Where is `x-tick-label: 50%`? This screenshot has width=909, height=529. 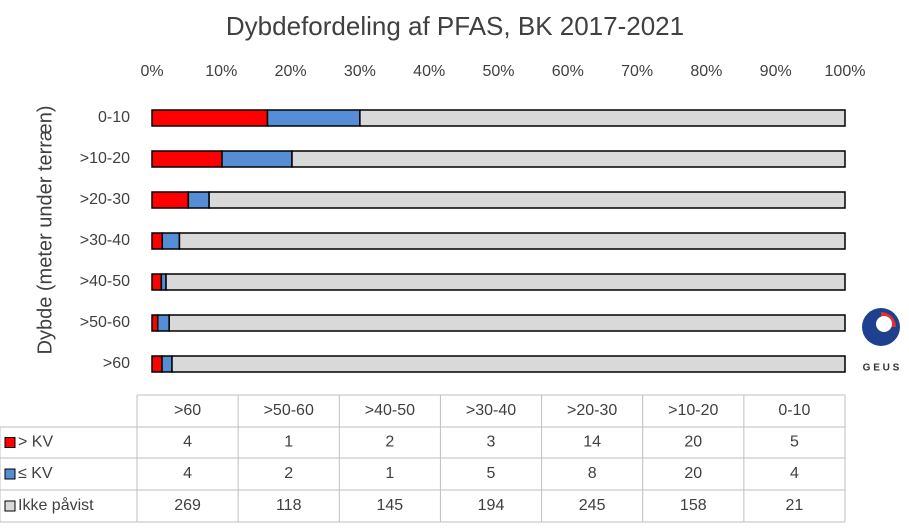
x-tick-label: 50% is located at coordinates (498, 71).